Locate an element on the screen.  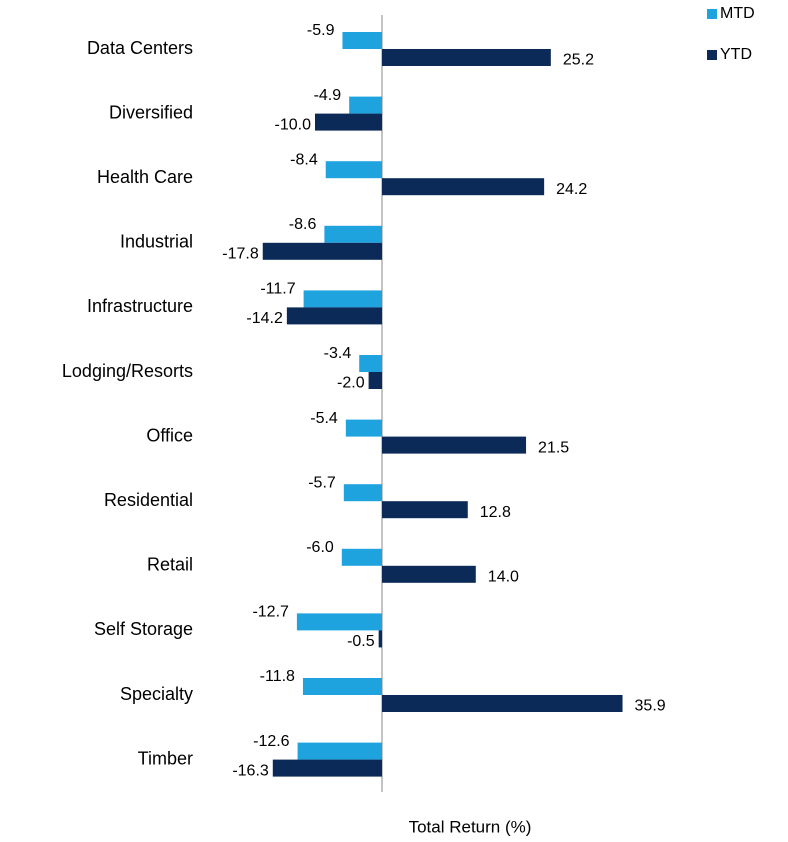
category-label: Timber is located at coordinates (165, 758).